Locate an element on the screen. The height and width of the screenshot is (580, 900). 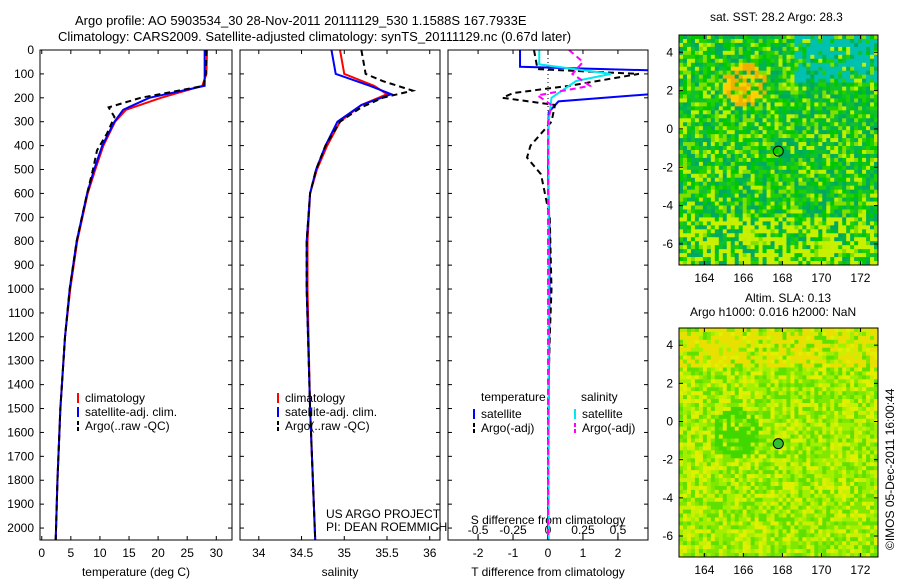
series-line-argo-raw-qc- is located at coordinates (361, 295).